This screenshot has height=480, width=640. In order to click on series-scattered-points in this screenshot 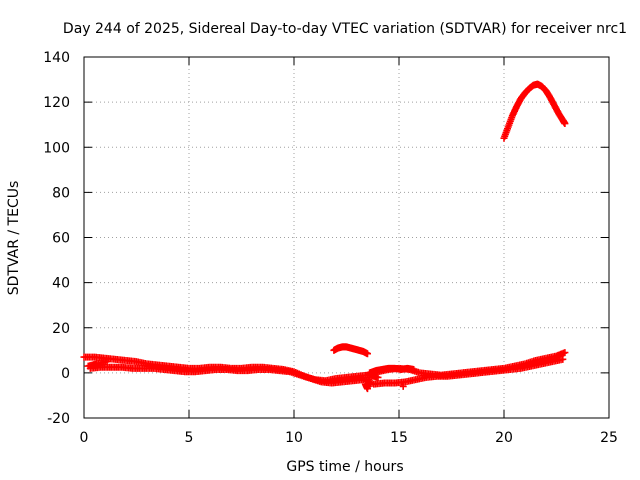, I will do `click(245, 375)`.